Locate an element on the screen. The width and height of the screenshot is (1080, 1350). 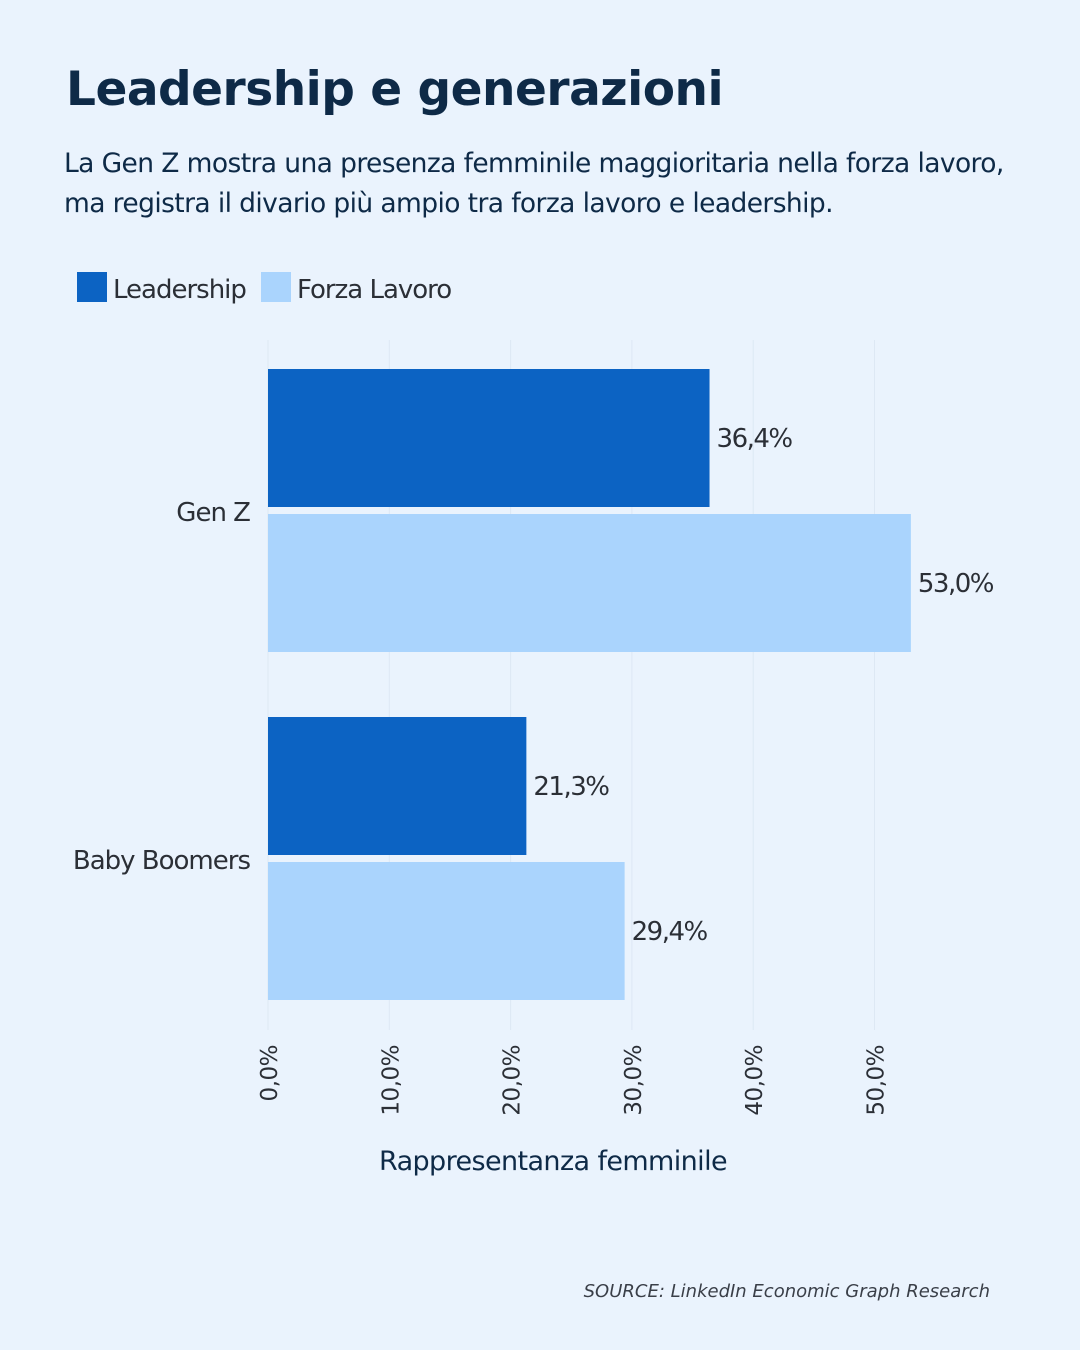
x-tick-label: 30,0% is located at coordinates (634, 1080).